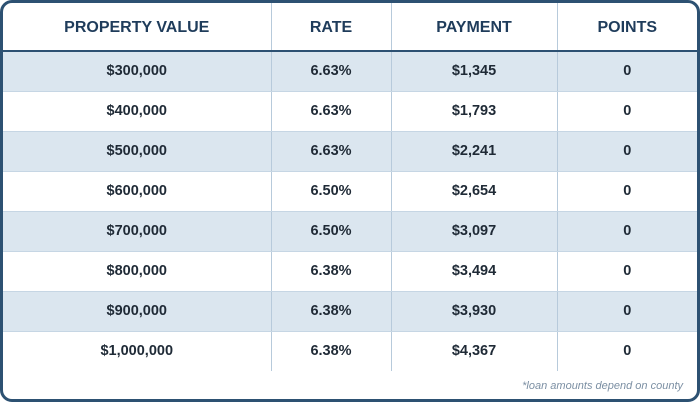 The image size is (700, 402). What do you see at coordinates (137, 111) in the screenshot?
I see `cell-property-value: $400,000` at bounding box center [137, 111].